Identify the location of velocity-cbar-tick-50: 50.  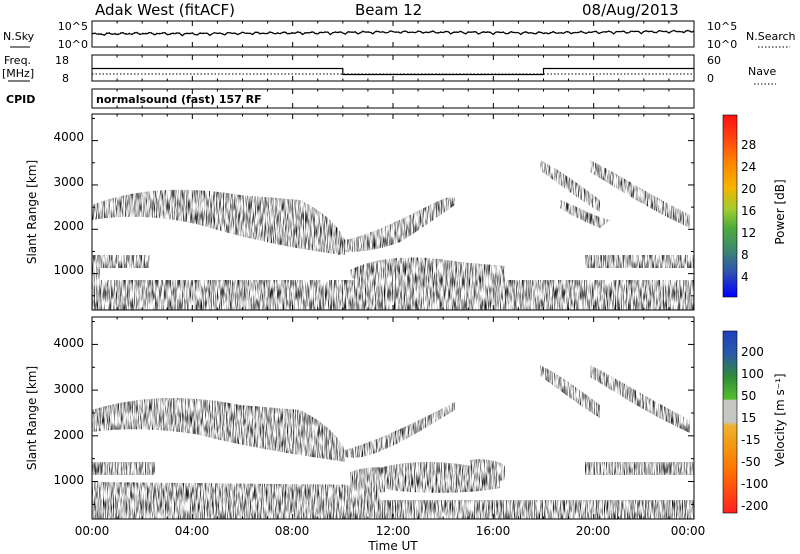
(748, 396).